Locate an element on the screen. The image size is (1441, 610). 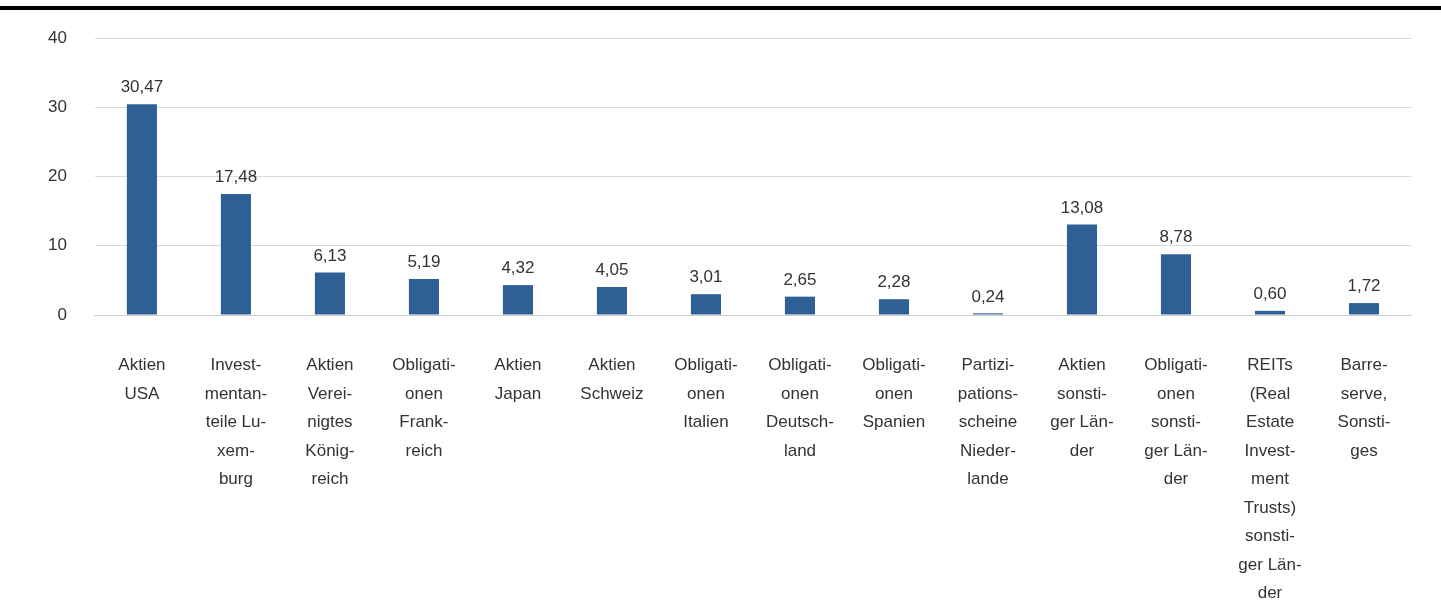
data-label: 8,78 is located at coordinates (1176, 237).